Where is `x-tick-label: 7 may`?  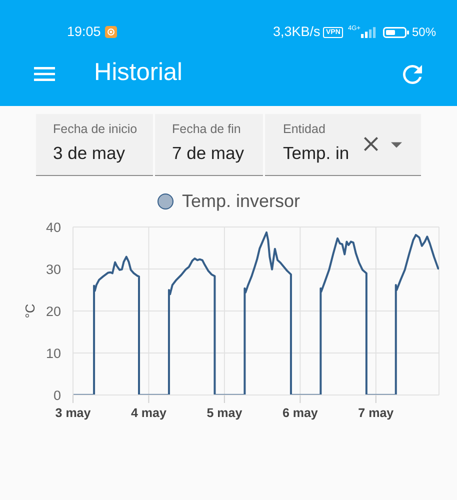
x-tick-label: 7 may is located at coordinates (376, 413).